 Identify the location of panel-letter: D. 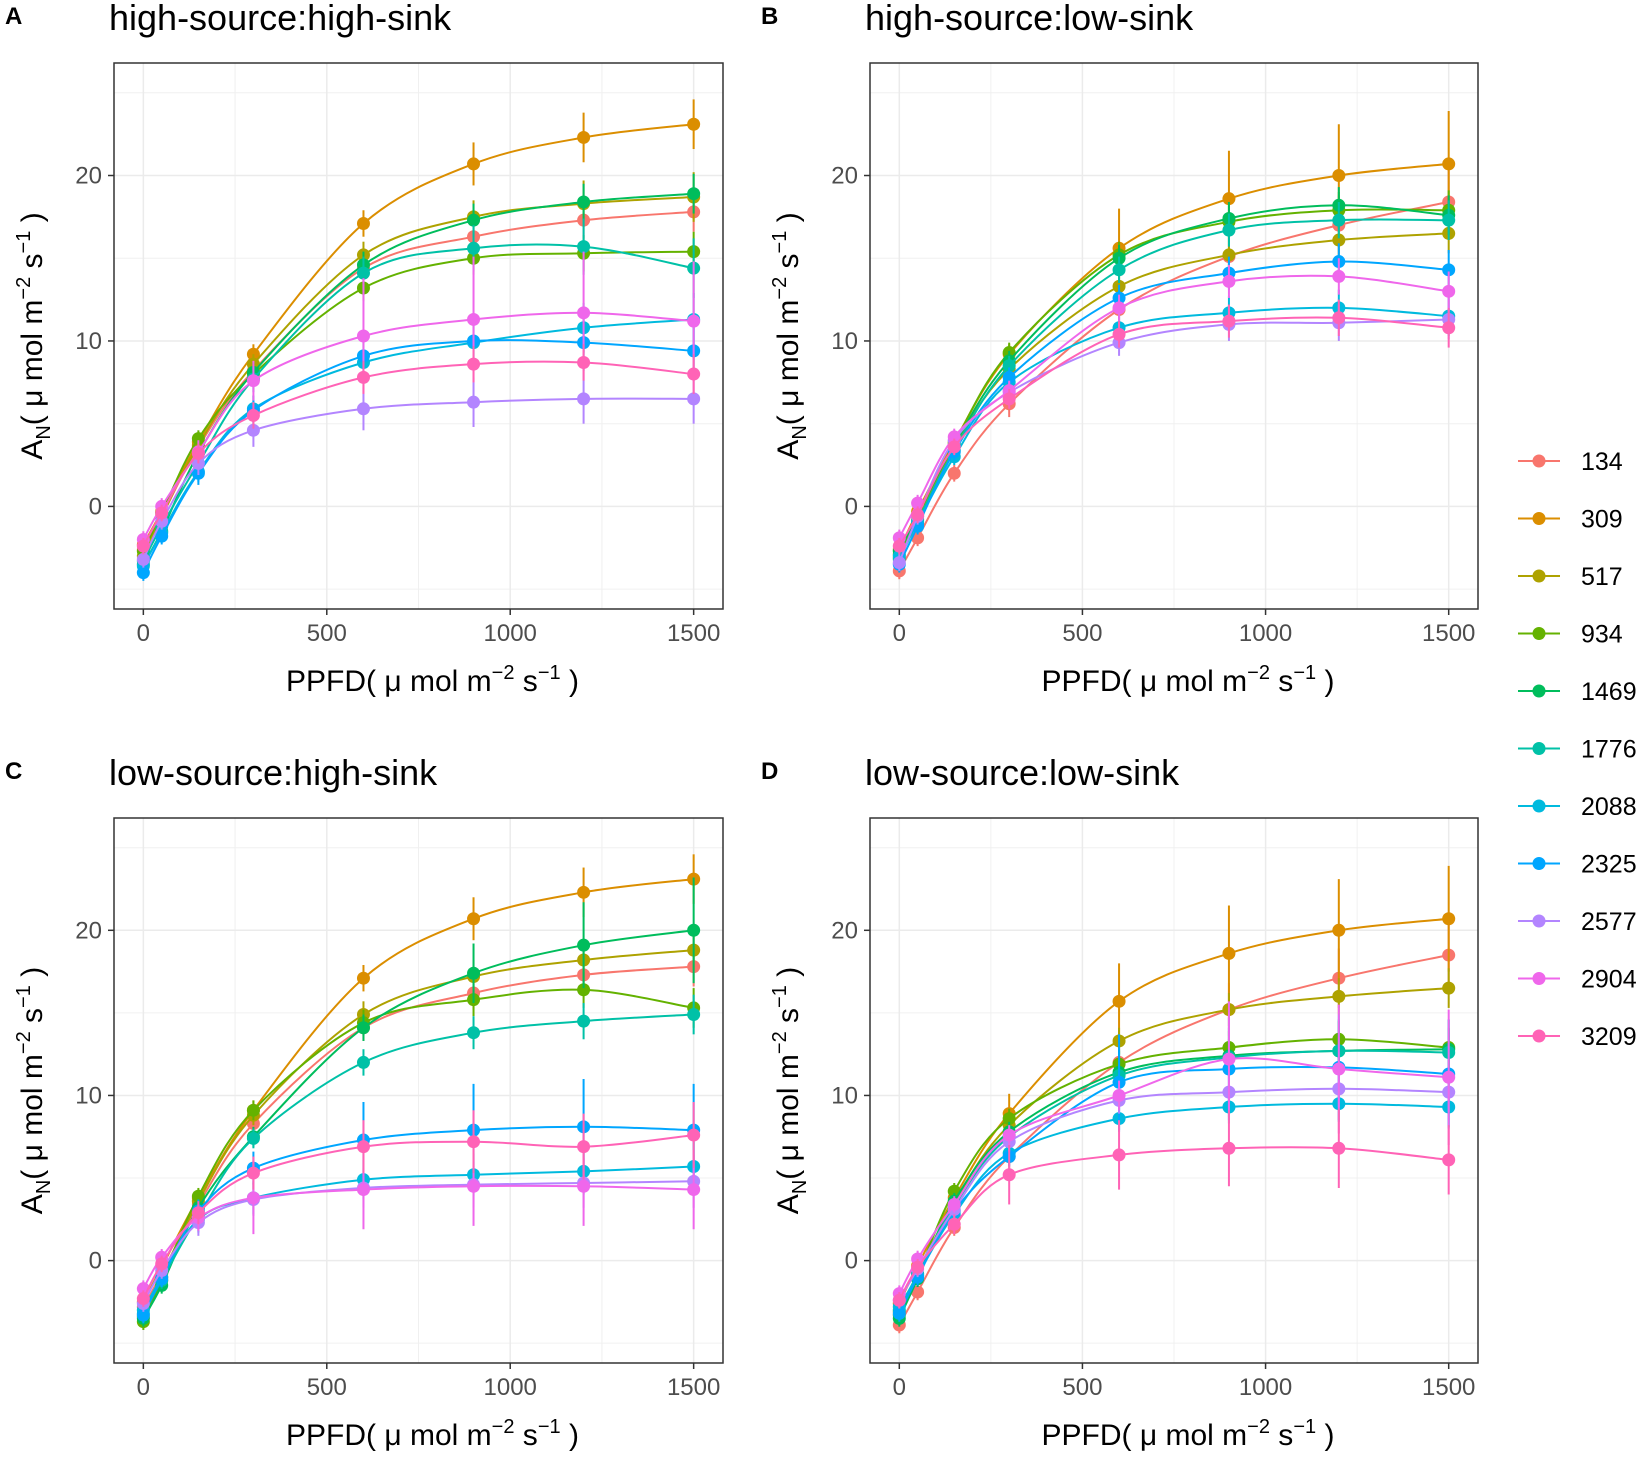
(769, 771).